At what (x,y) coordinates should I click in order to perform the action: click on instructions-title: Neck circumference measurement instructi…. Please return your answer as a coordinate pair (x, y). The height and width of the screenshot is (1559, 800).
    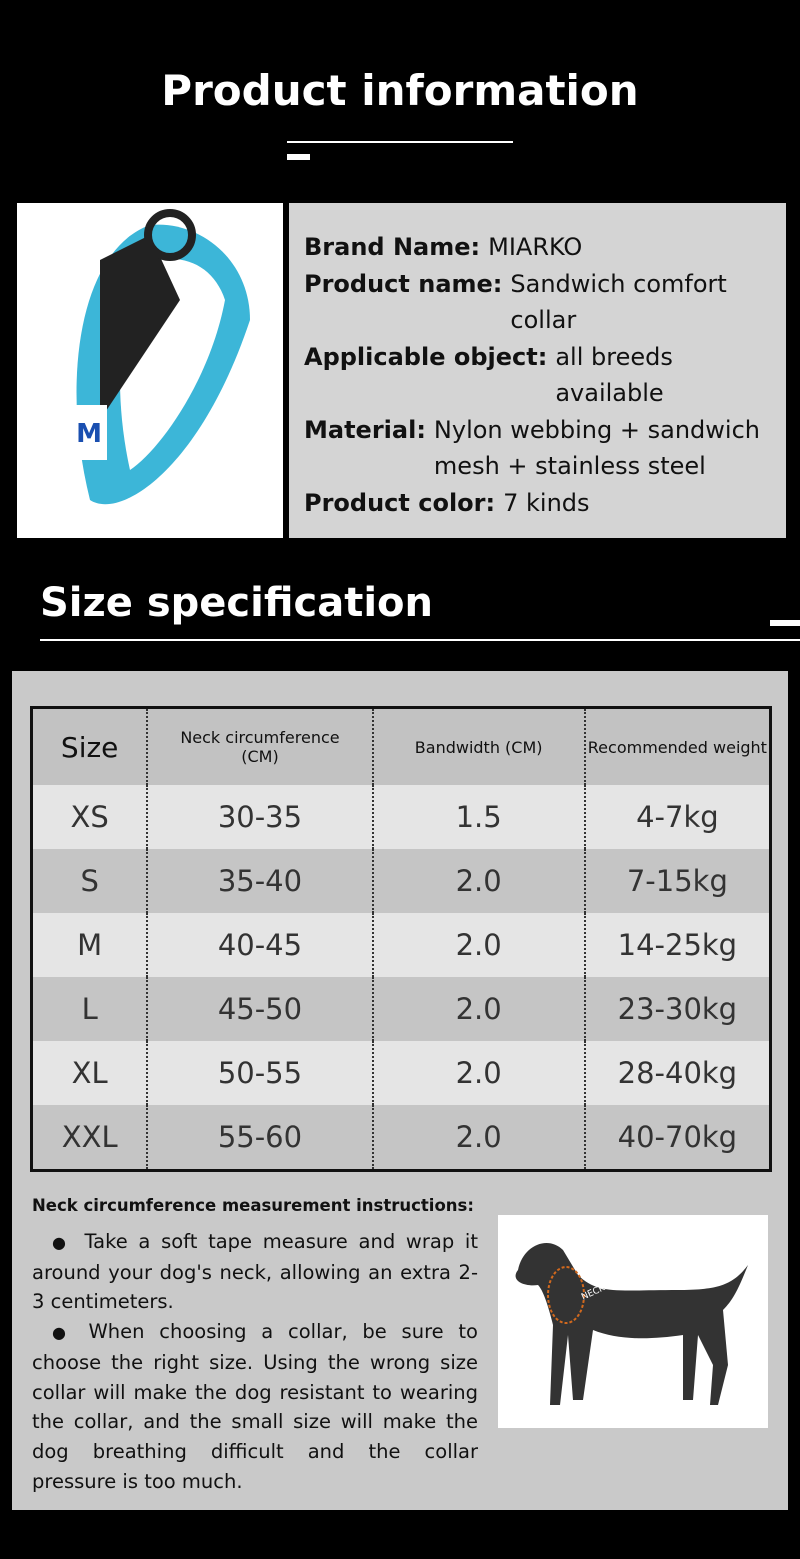
    Looking at the image, I should click on (253, 1205).